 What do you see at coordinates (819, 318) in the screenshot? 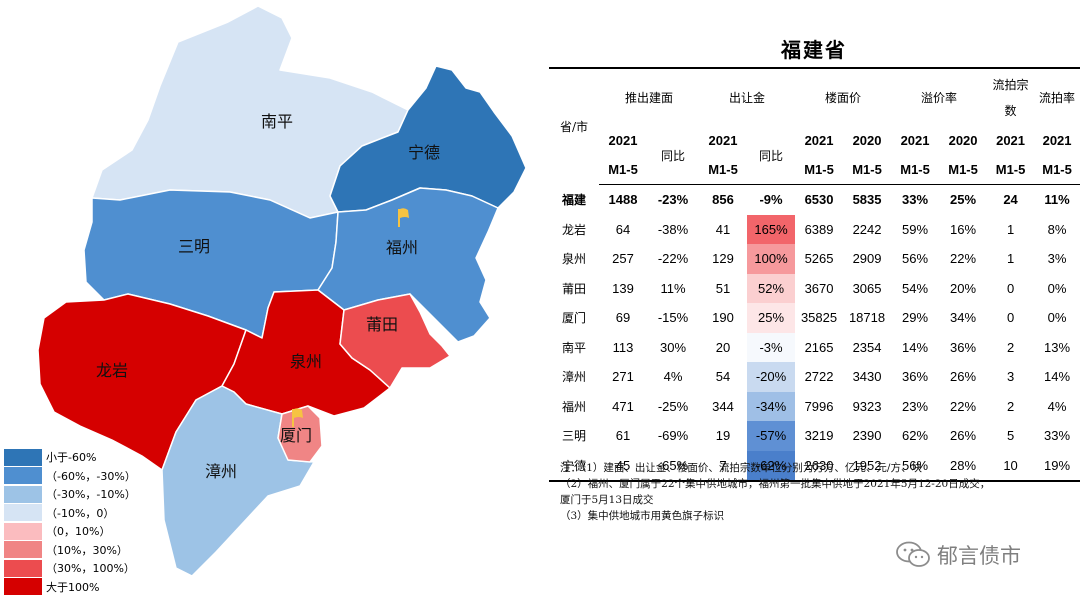
I see `cell-price21: 35825` at bounding box center [819, 318].